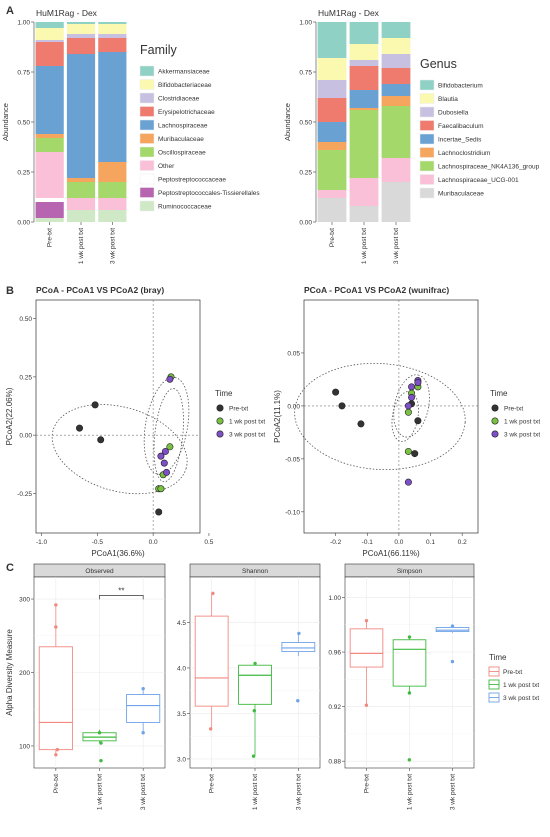 Image resolution: width=550 pixels, height=837 pixels. What do you see at coordinates (409, 663) in the screenshot?
I see `boxplot-simpson-box` at bounding box center [409, 663].